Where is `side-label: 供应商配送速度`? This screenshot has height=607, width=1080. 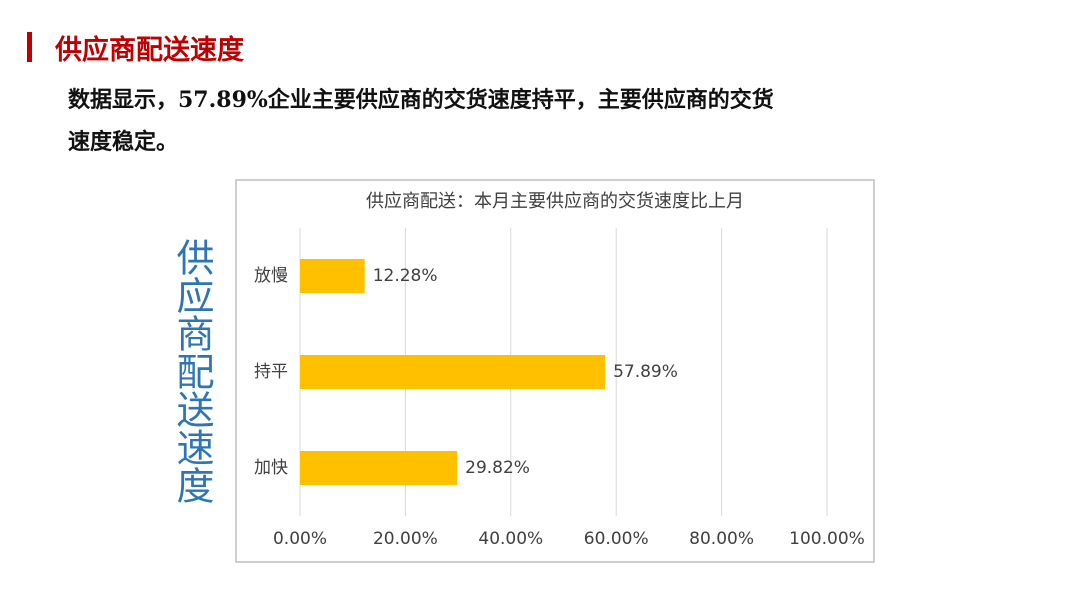 side-label: 供应商配送速度 is located at coordinates (192, 371).